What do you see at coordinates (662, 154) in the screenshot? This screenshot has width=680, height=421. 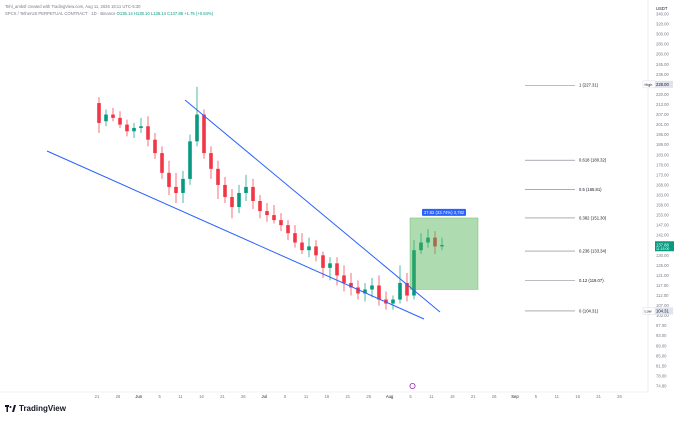 I see `y-tick-label: 183.00` at bounding box center [662, 154].